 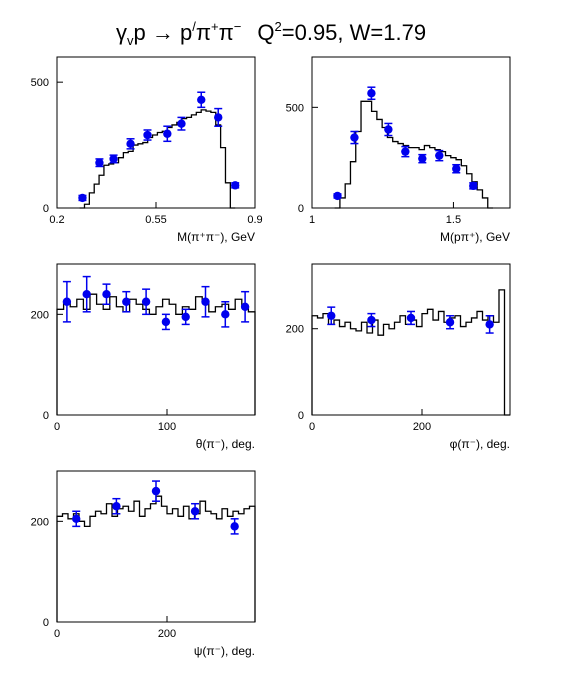 What do you see at coordinates (203, 32) in the screenshot?
I see `title-pi-plus: π` at bounding box center [203, 32].